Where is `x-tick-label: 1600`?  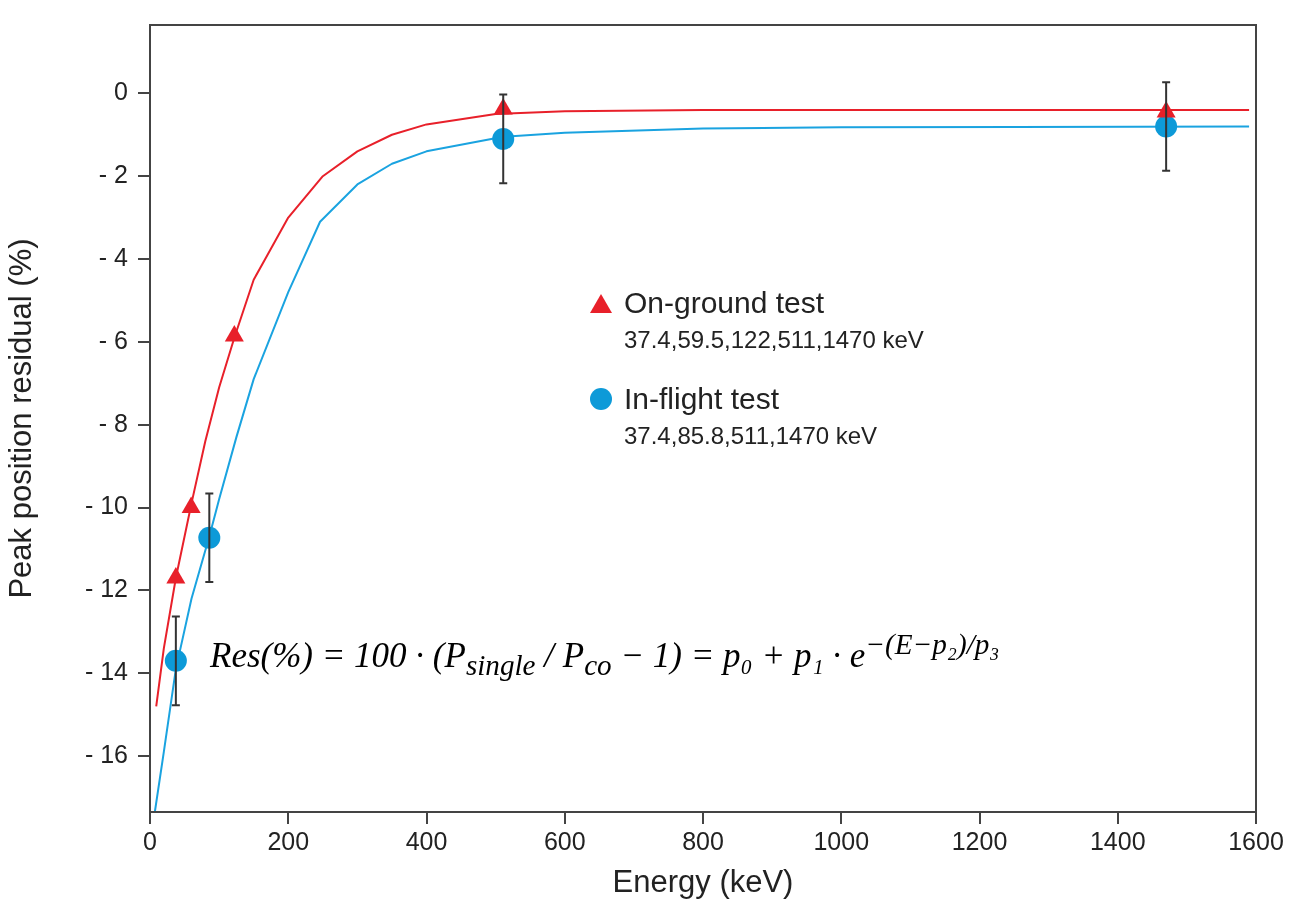
x-tick-label: 1600 is located at coordinates (1256, 840).